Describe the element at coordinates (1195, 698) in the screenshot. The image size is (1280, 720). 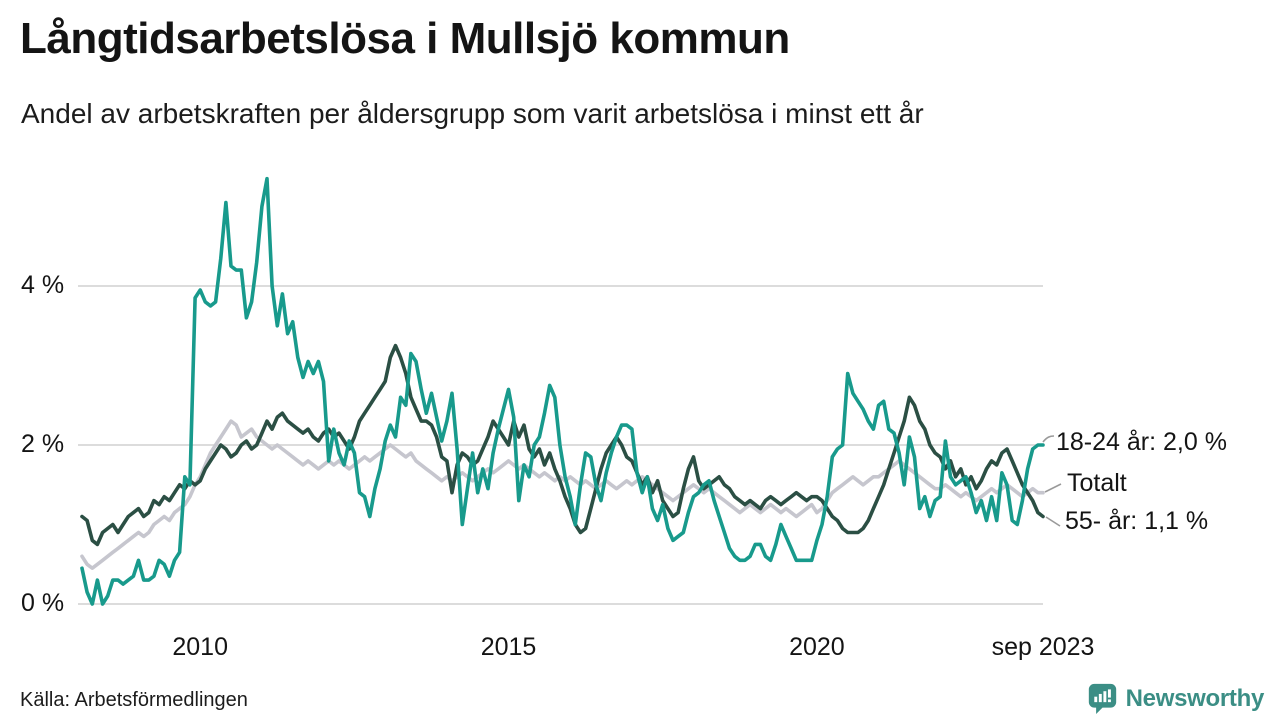
I see `brand-name: Newsworthy` at that location.